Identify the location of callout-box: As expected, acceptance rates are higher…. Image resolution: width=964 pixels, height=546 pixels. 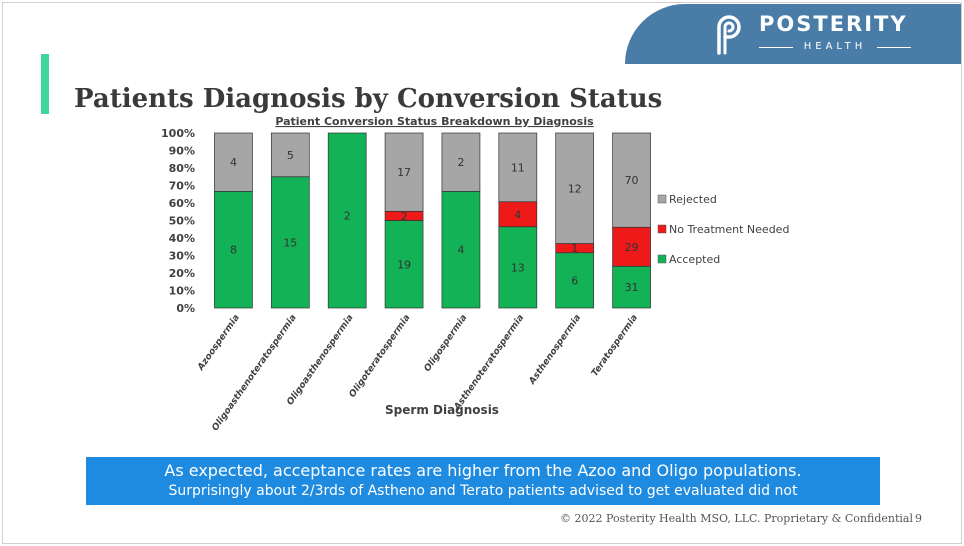
(483, 481).